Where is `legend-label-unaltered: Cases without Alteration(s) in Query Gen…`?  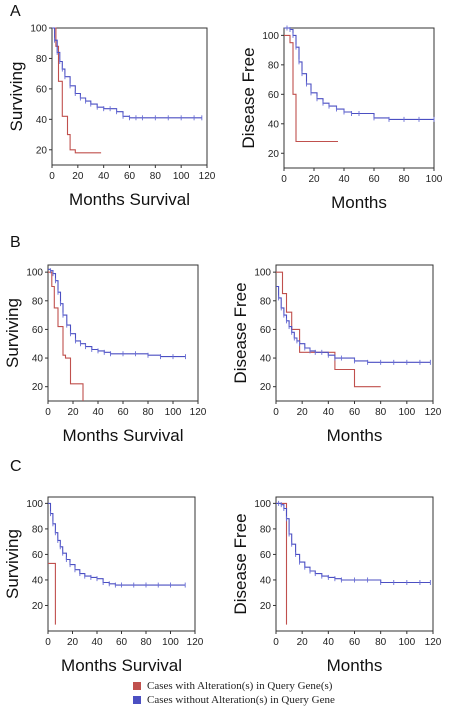 legend-label-unaltered: Cases without Alteration(s) in Query Gen… is located at coordinates (241, 700).